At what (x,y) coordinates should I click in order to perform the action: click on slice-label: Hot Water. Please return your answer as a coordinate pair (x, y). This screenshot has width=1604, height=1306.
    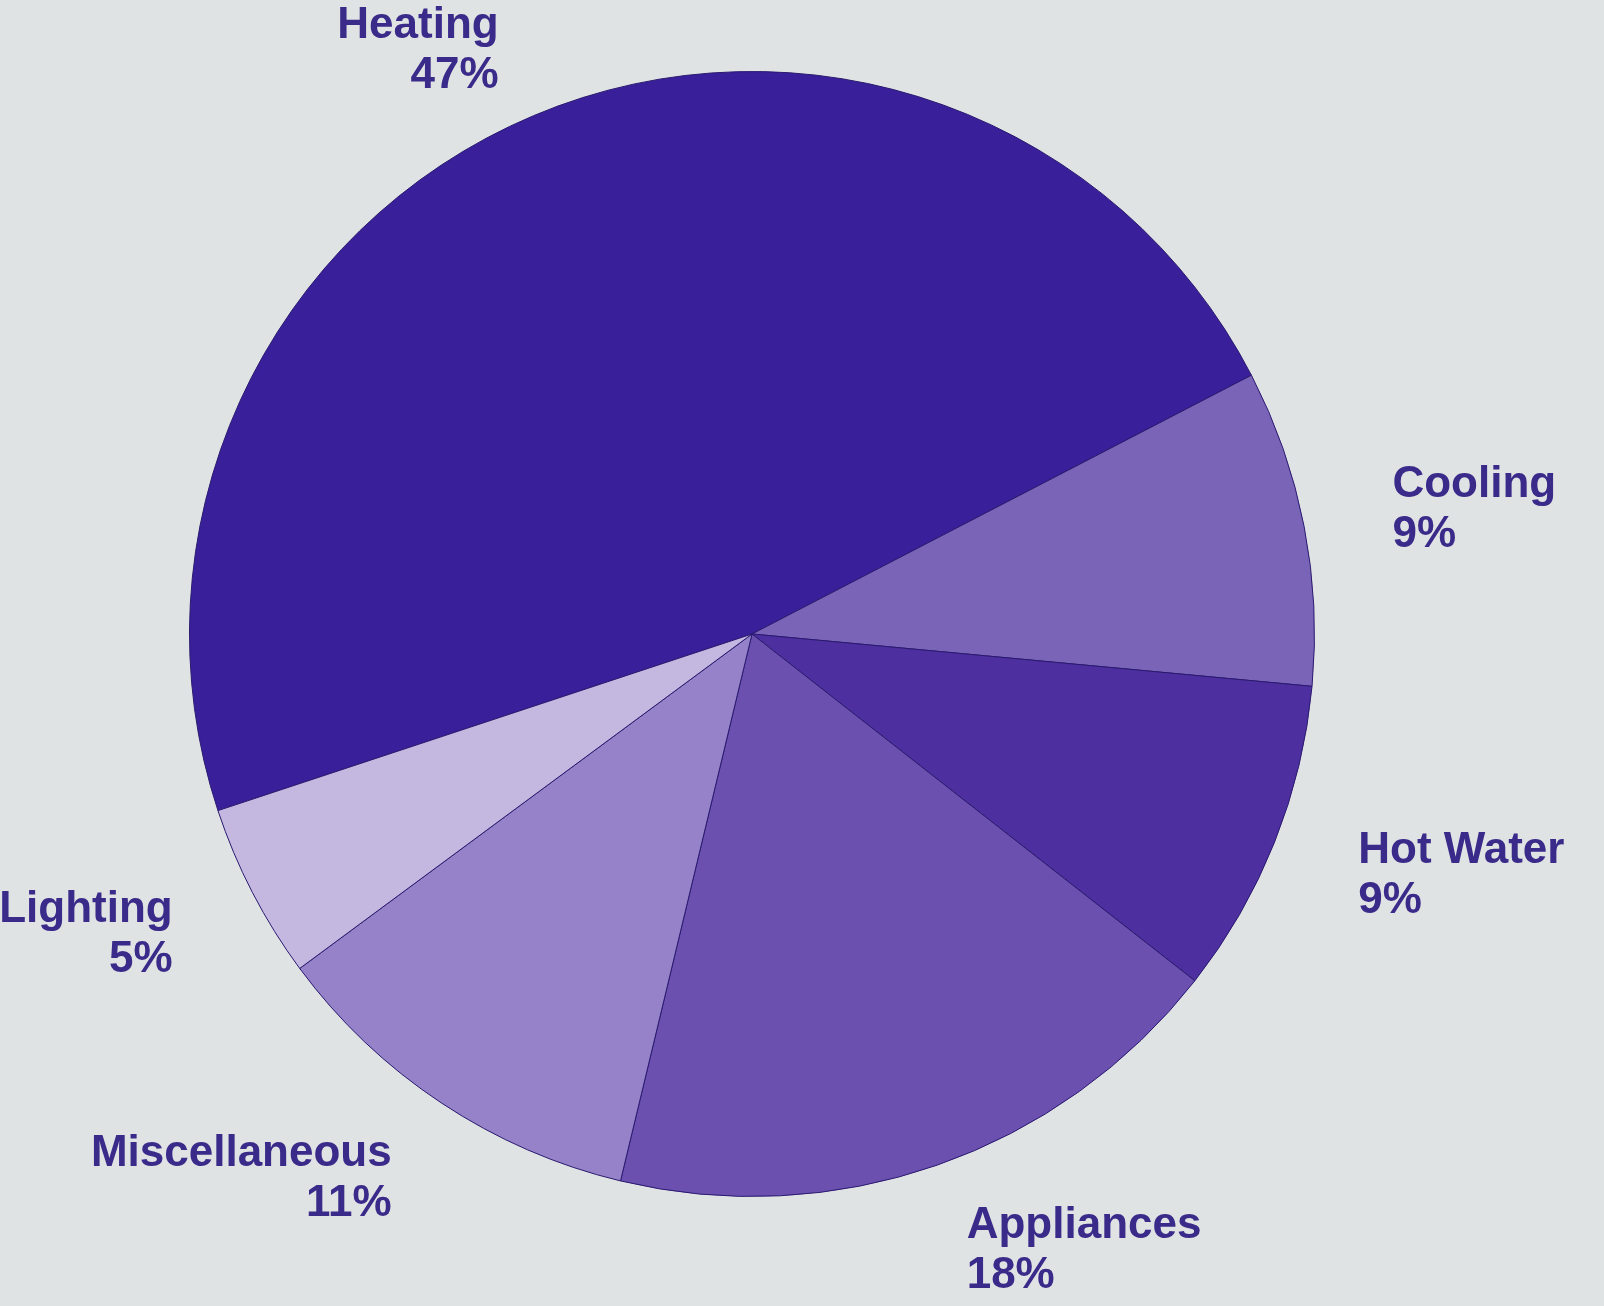
    Looking at the image, I should click on (1461, 848).